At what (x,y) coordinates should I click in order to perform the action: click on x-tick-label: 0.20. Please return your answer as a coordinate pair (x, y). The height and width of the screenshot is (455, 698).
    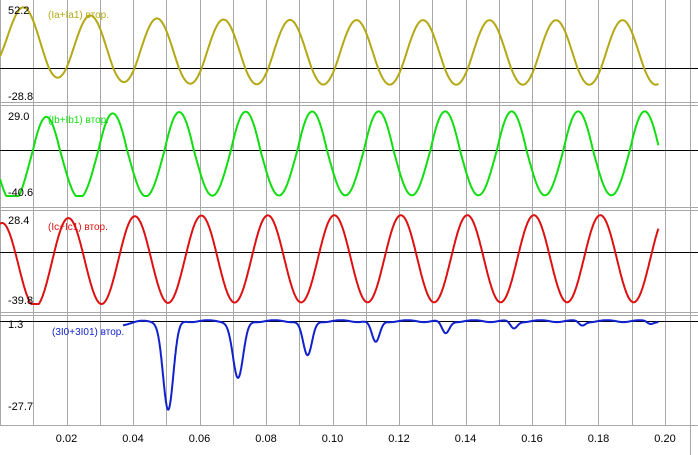
    Looking at the image, I should click on (664, 439).